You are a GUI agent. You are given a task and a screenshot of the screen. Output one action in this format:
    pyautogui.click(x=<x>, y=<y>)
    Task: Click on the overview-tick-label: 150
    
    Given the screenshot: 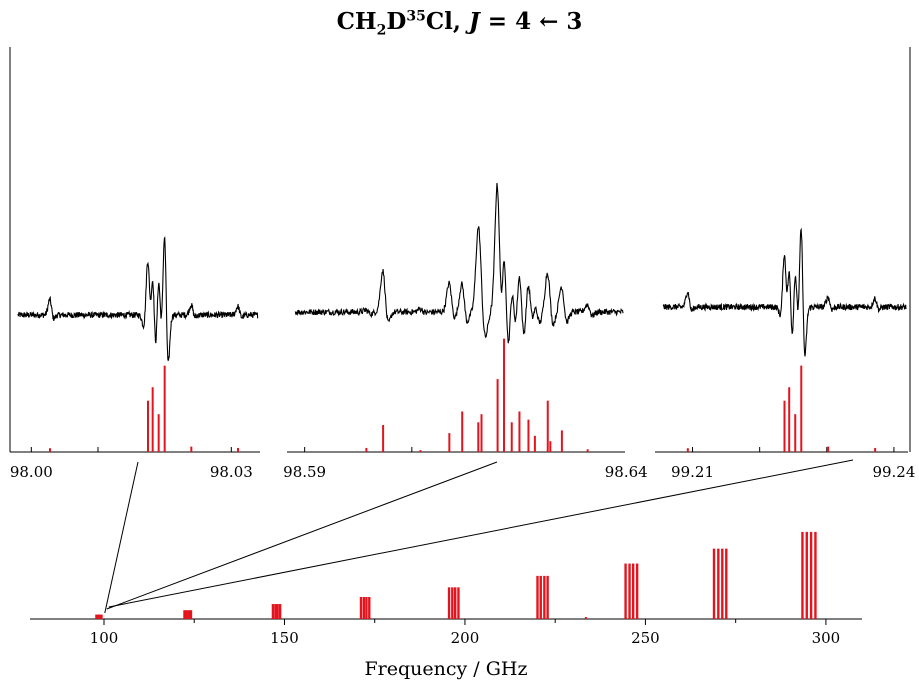 What is the action you would take?
    pyautogui.click(x=284, y=638)
    